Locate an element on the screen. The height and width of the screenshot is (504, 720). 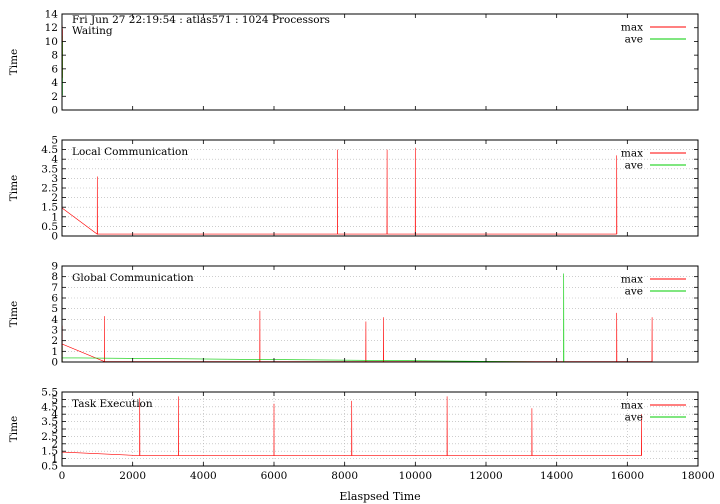
x-tick-label: 10000 is located at coordinates (415, 476).